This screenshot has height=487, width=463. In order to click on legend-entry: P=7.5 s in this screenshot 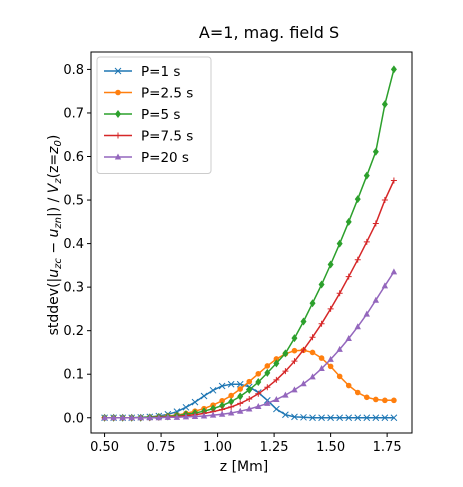, I will do `click(148, 137)`.